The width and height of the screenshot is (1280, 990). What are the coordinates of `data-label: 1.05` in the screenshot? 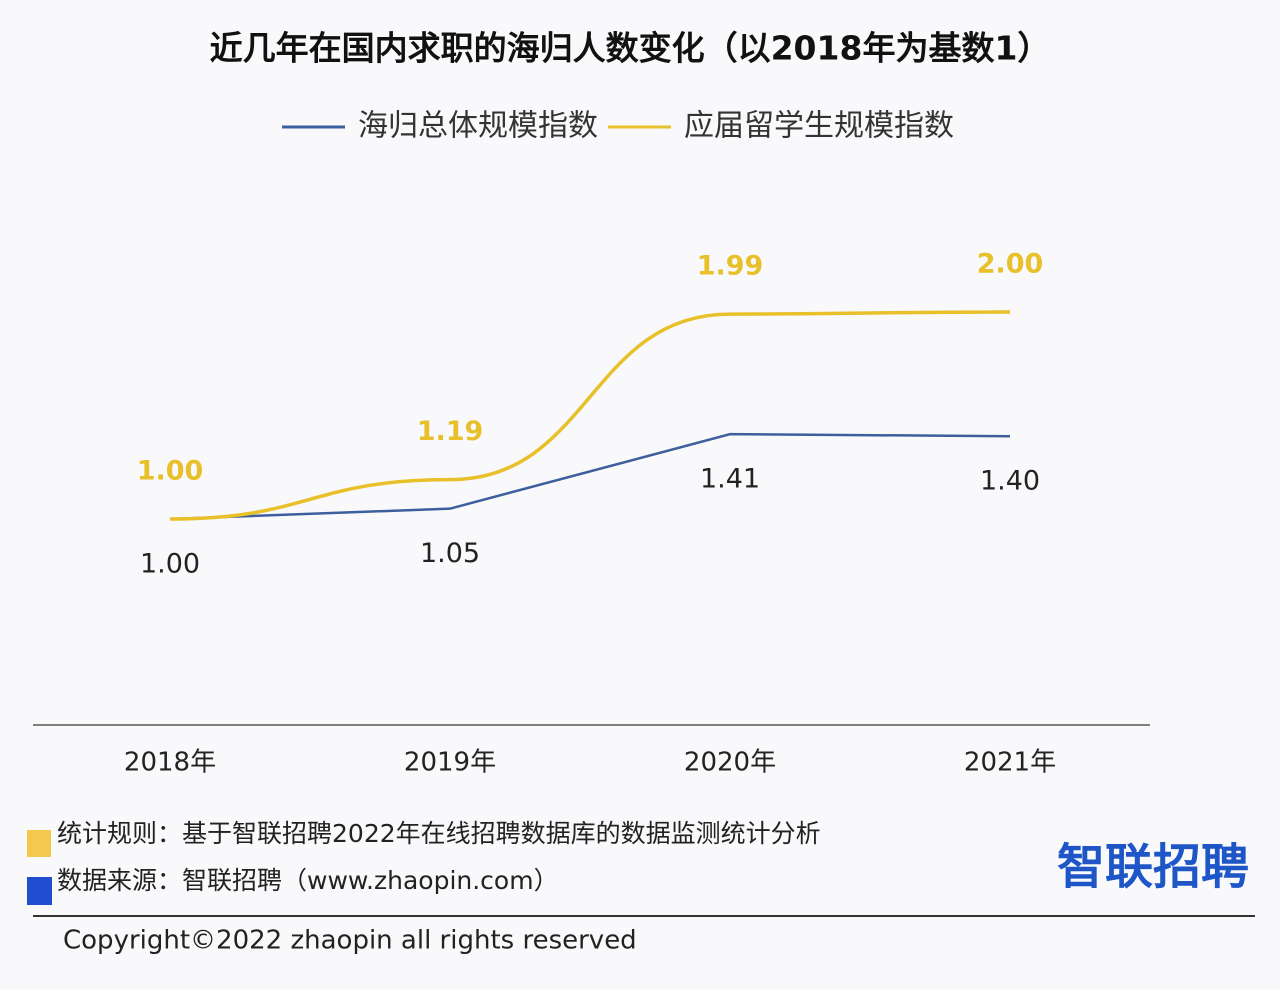 It's located at (450, 553).